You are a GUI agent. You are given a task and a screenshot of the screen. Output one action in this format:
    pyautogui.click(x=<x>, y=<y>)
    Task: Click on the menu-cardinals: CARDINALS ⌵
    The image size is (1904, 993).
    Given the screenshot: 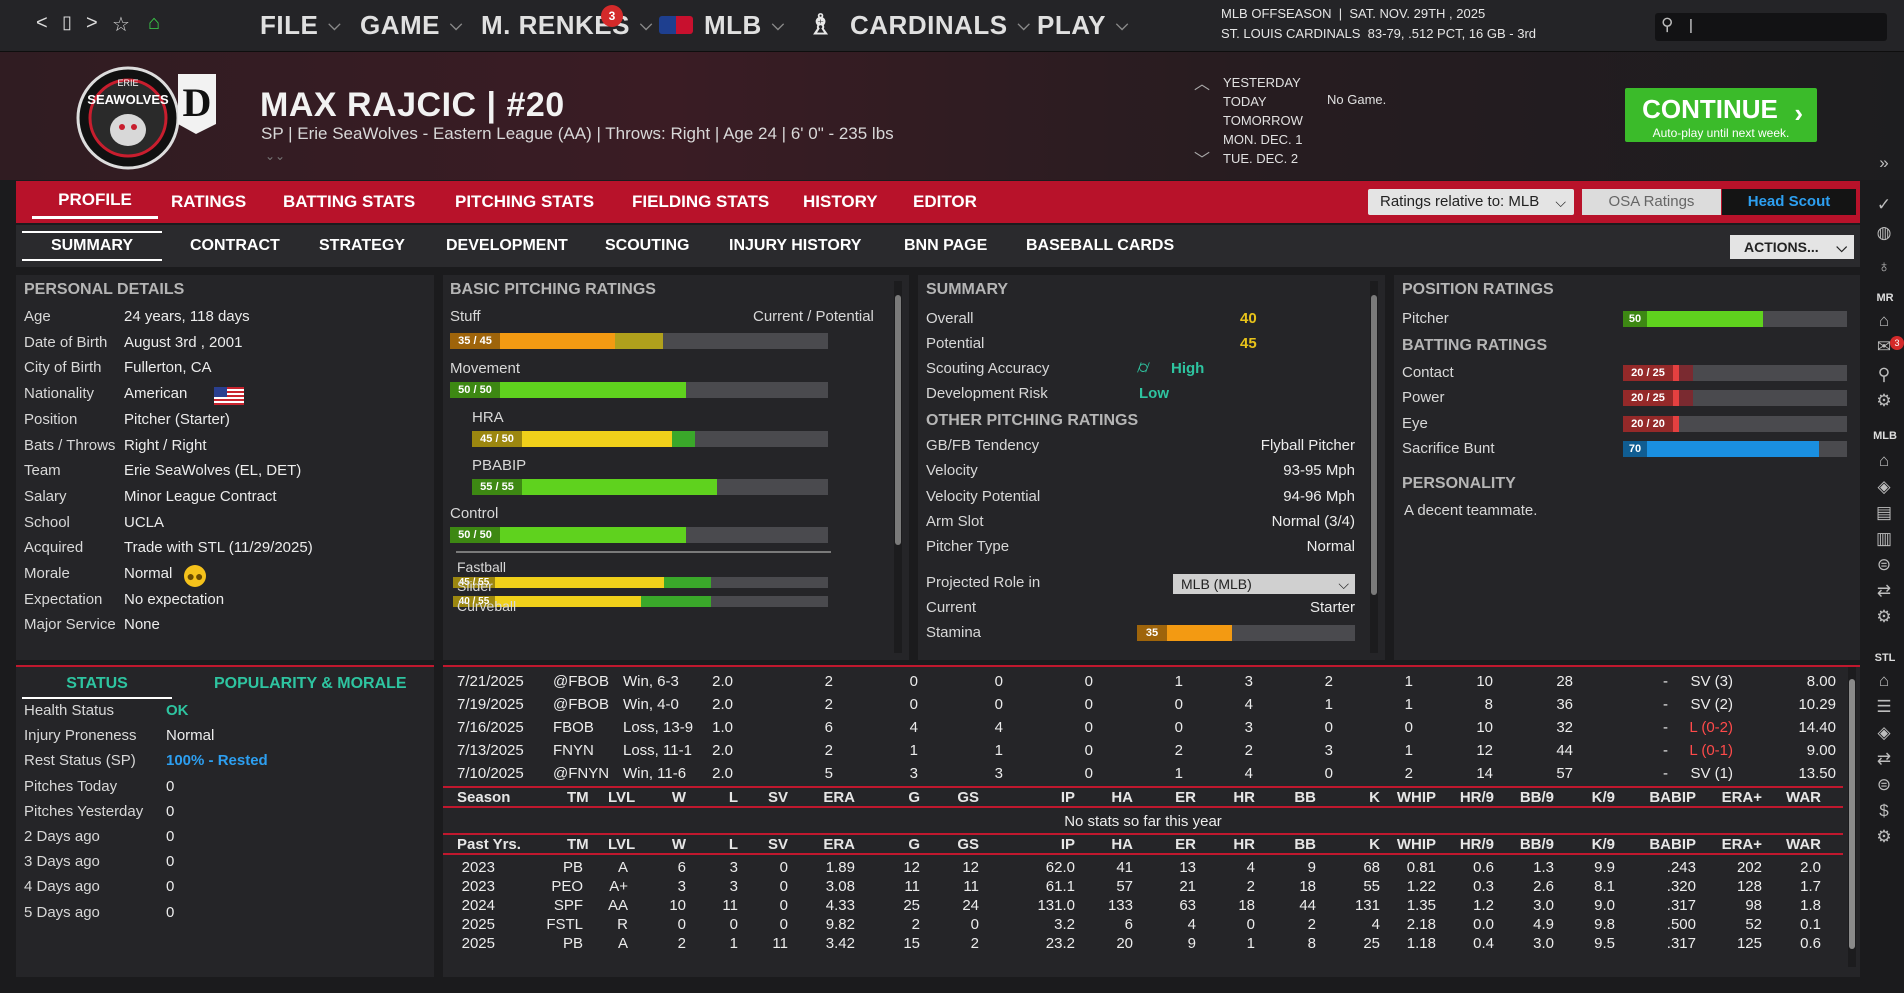 What is the action you would take?
    pyautogui.click(x=940, y=25)
    